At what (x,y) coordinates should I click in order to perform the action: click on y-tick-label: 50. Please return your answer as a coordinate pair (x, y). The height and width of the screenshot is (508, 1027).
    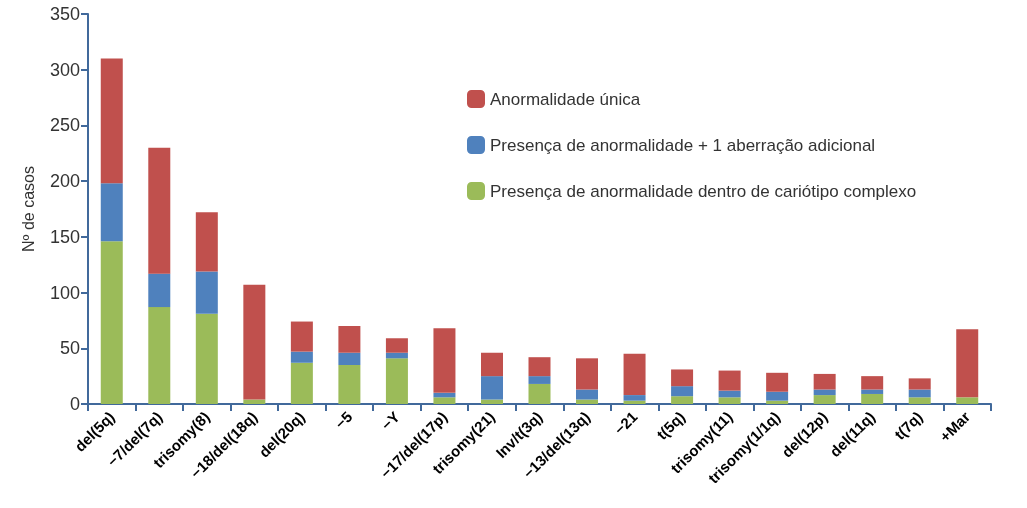
    Looking at the image, I should click on (69, 348).